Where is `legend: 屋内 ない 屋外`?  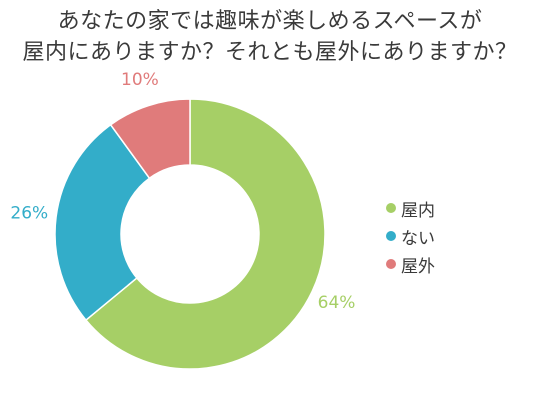
legend: 屋内 ない 屋外 is located at coordinates (410, 236).